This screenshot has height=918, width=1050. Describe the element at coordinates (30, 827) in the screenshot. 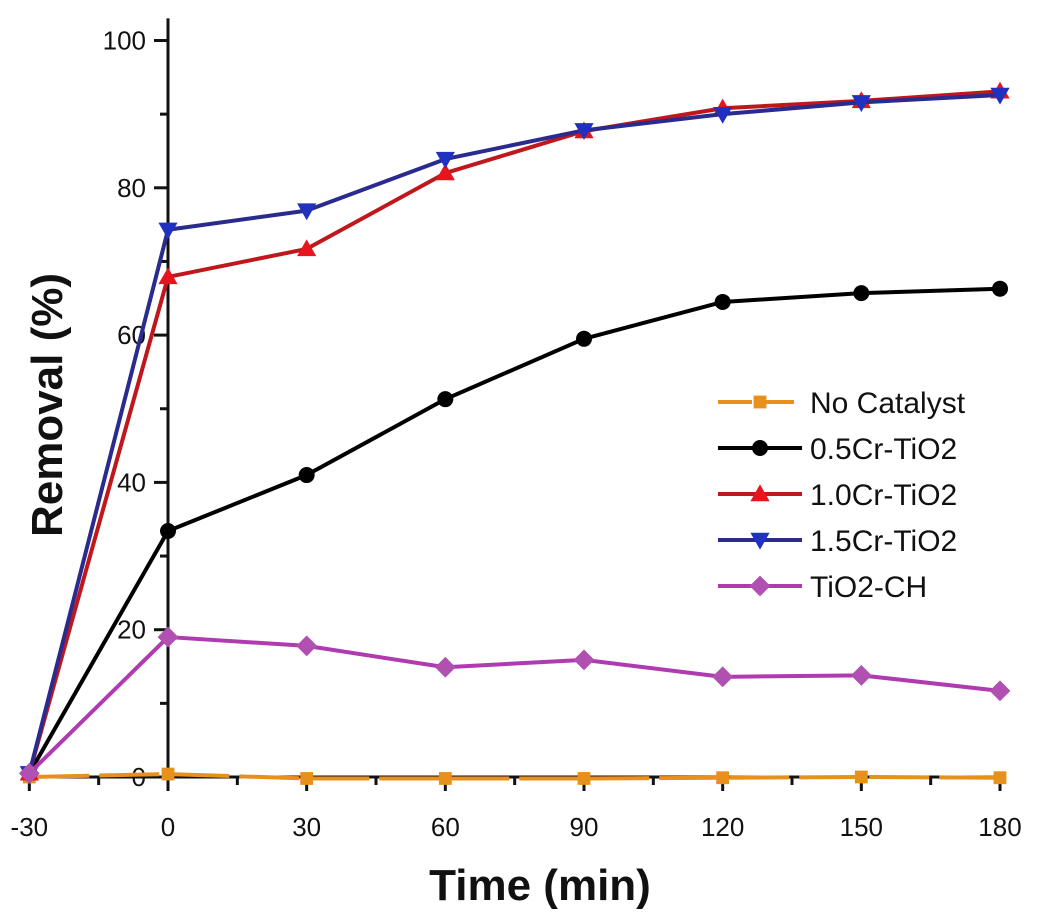

I see `x-tick-label: -30` at that location.